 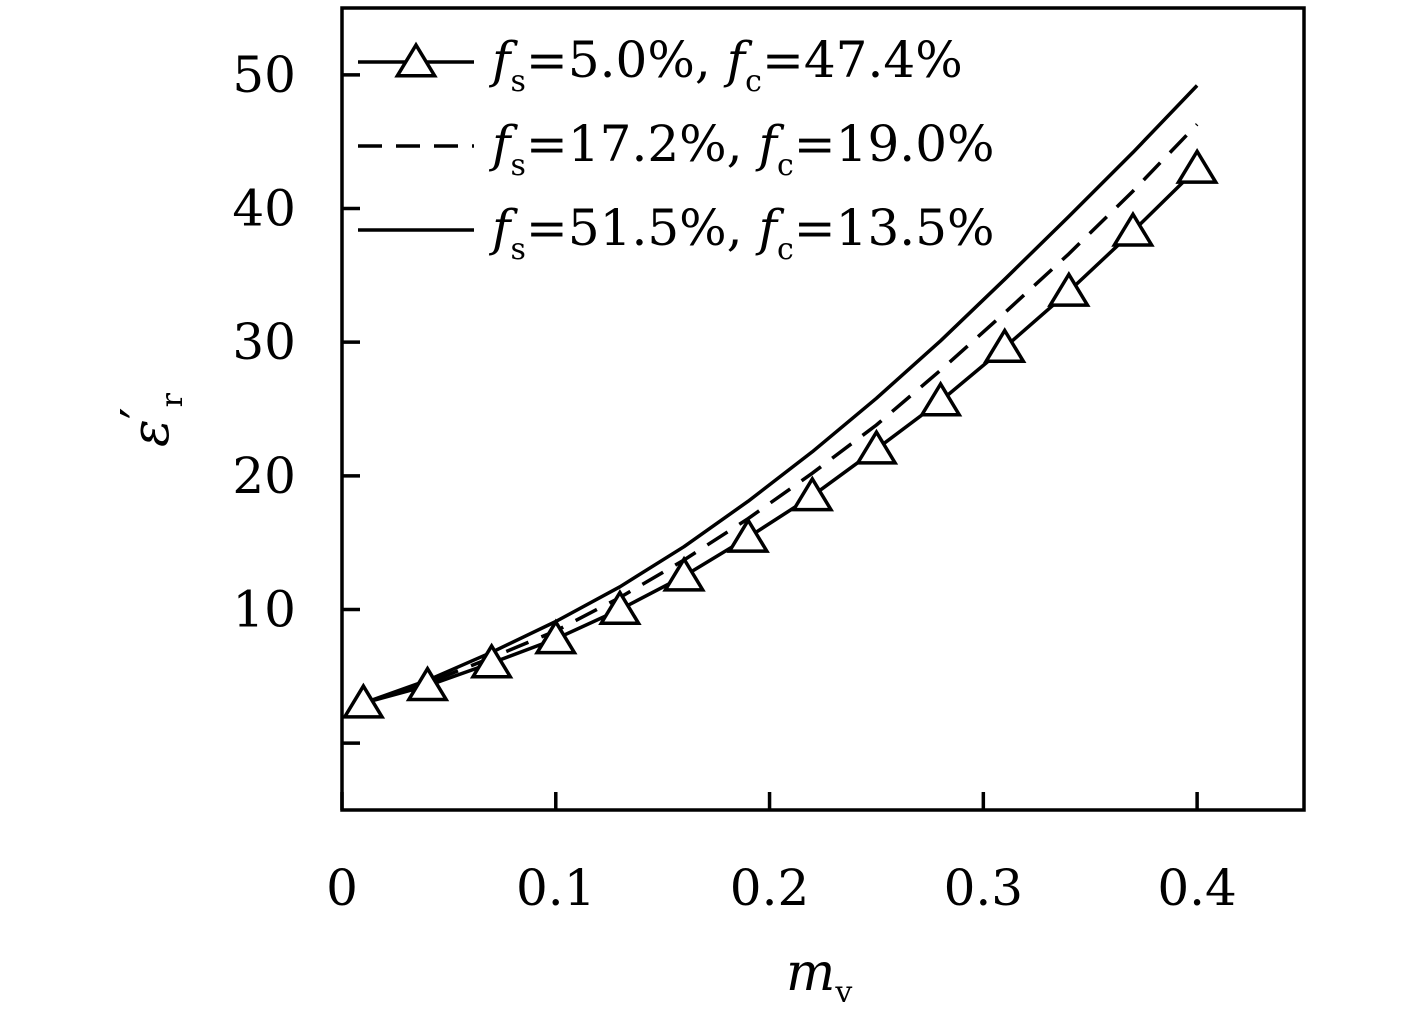 What do you see at coordinates (741, 149) in the screenshot?
I see `legend-label-2: fs=17.2%, fc=19.0%` at bounding box center [741, 149].